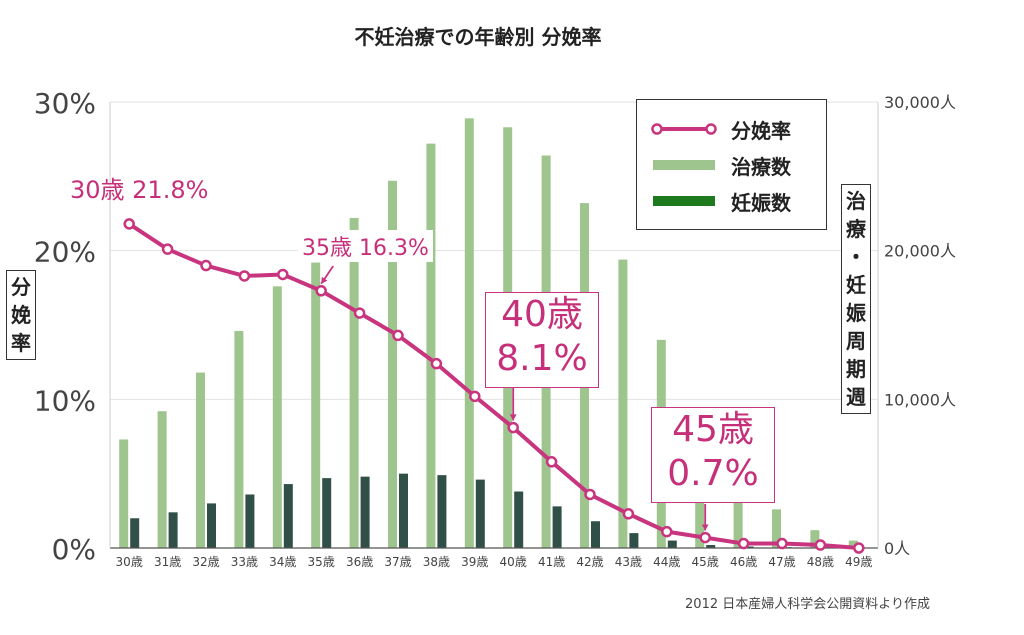 This screenshot has height=635, width=1024. I want to click on legend-item-rate: 分娩率, so click(721, 129).